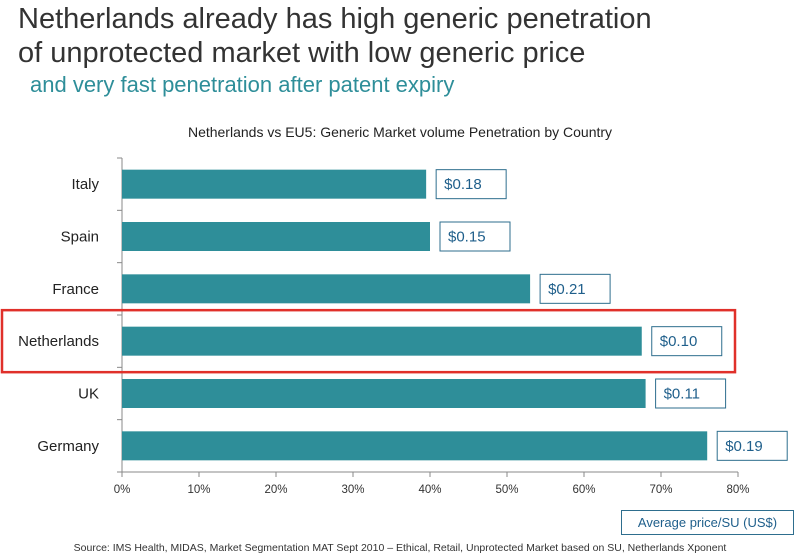 This screenshot has height=557, width=800. What do you see at coordinates (75, 289) in the screenshot?
I see `category-label: France` at bounding box center [75, 289].